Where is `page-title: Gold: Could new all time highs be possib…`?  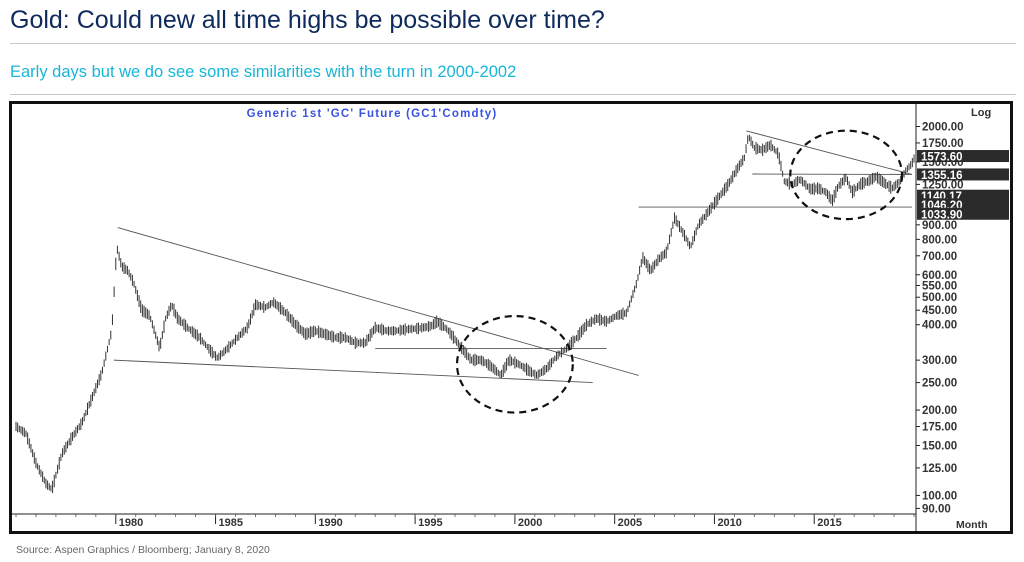 page-title: Gold: Could new all time highs be possib… is located at coordinates (307, 20).